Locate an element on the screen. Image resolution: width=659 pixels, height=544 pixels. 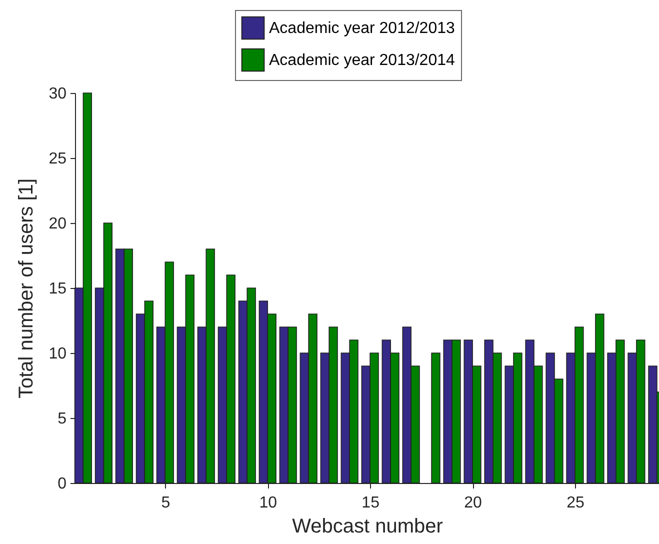
legend-label: Academic year 2013/2014 is located at coordinates (362, 60).